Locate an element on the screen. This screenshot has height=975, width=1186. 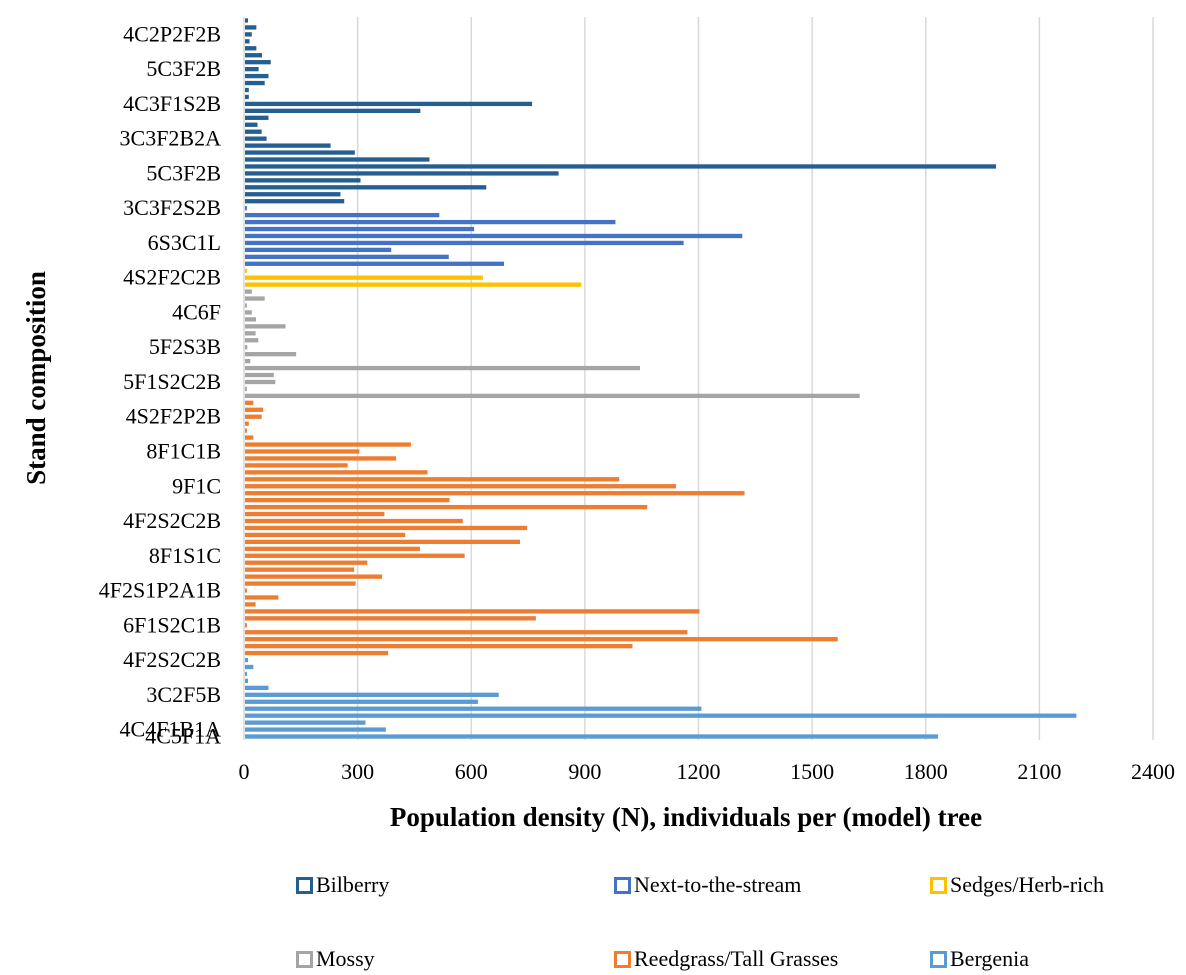
y-category-label: 4C3F1S2B is located at coordinates (172, 103).